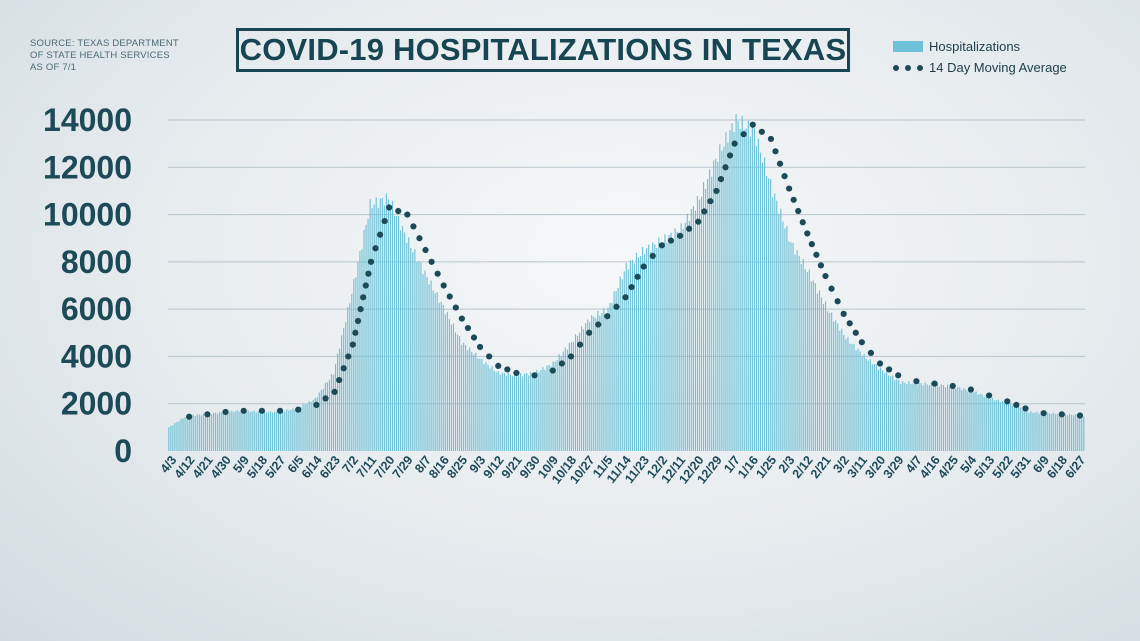  What do you see at coordinates (87, 285) in the screenshot?
I see `y-axis-tick-labels: 0 2000 4000 6000 8000 10000 12000 14000` at bounding box center [87, 285].